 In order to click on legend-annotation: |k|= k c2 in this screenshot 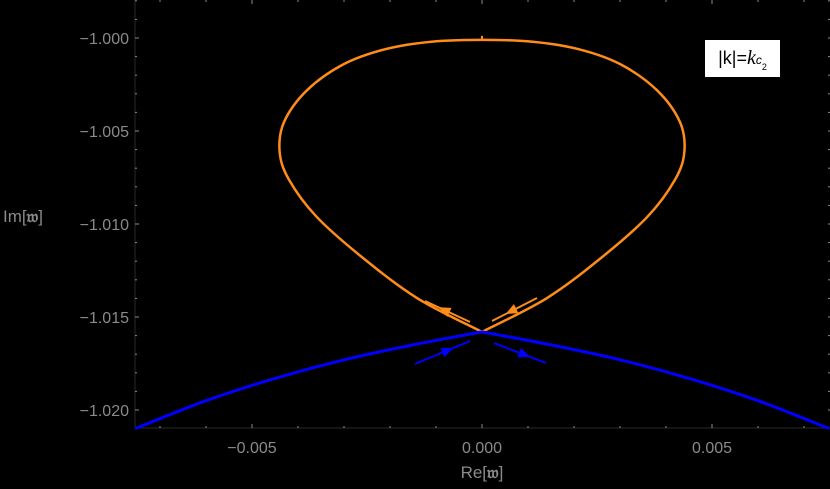, I will do `click(742, 58)`.